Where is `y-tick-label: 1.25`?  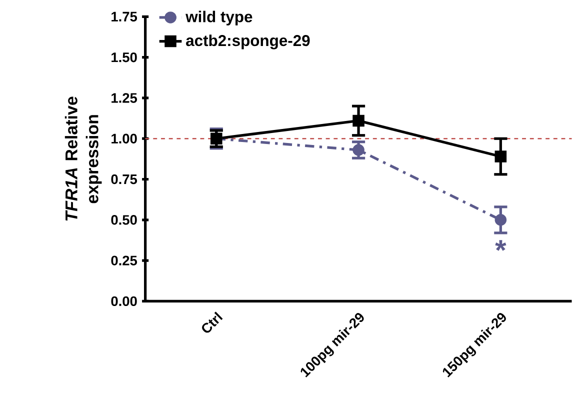
y-tick-label: 1.25 is located at coordinates (125, 98).